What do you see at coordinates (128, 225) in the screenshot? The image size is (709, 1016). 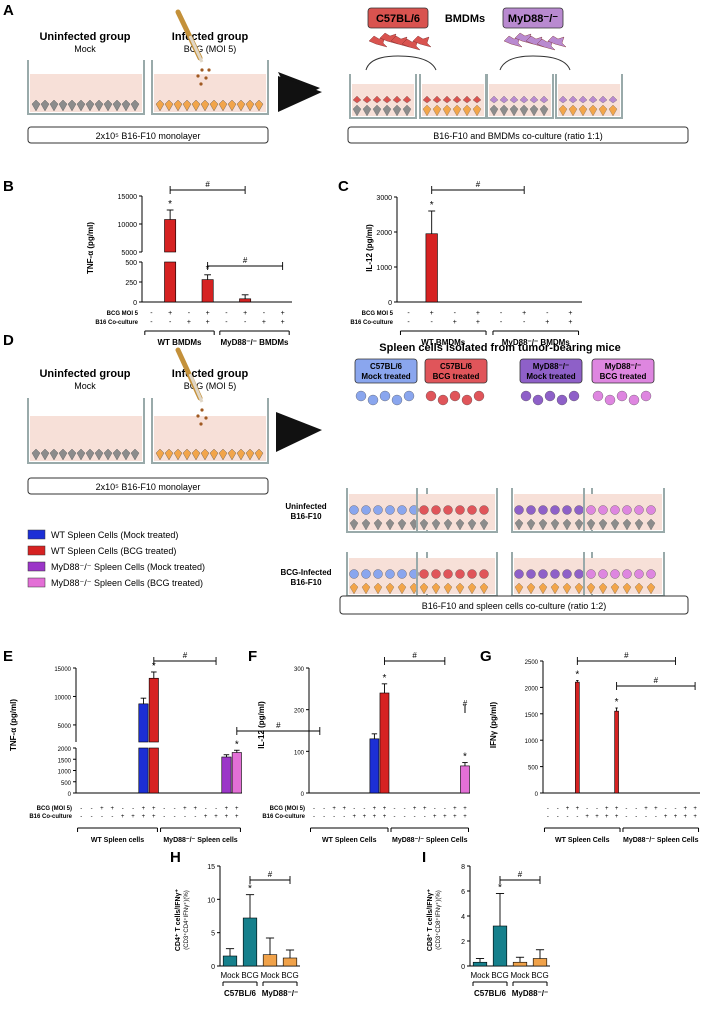 I see `y-tick-label: 10000` at bounding box center [128, 225].